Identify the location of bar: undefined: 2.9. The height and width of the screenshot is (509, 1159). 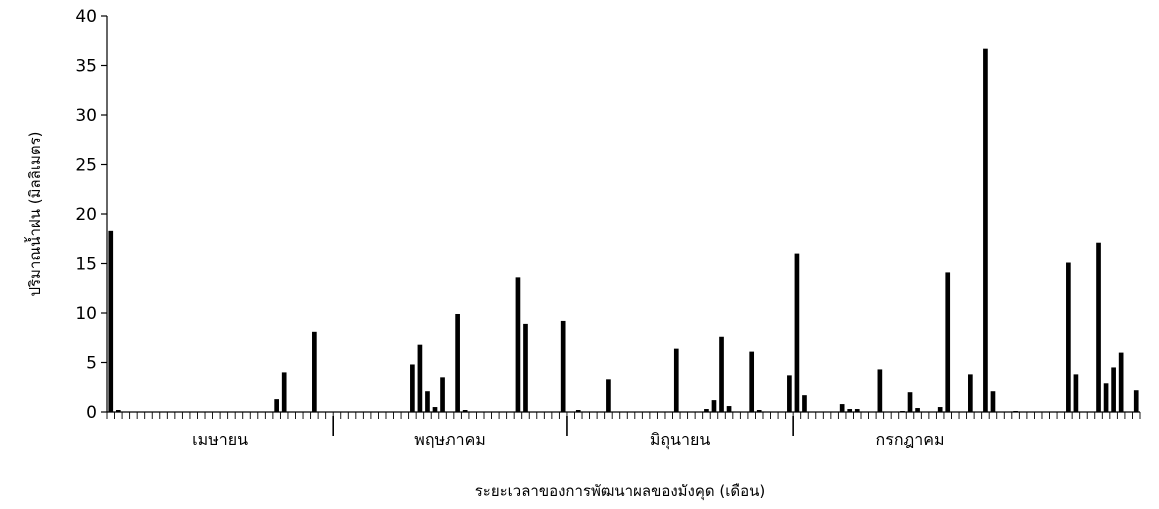
(1106, 397).